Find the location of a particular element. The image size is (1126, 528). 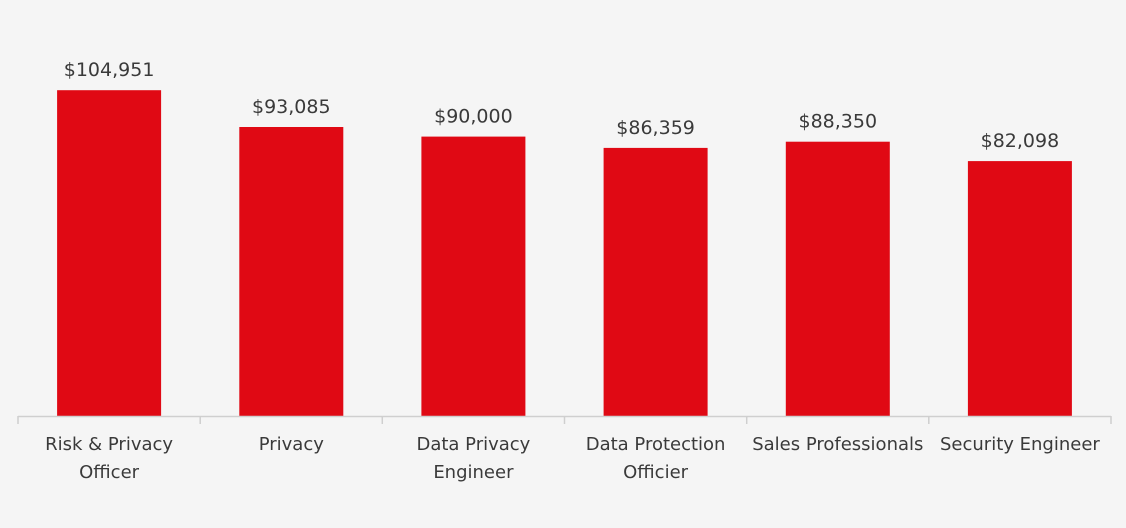

category-label-line: Sales Professionals is located at coordinates (837, 444).